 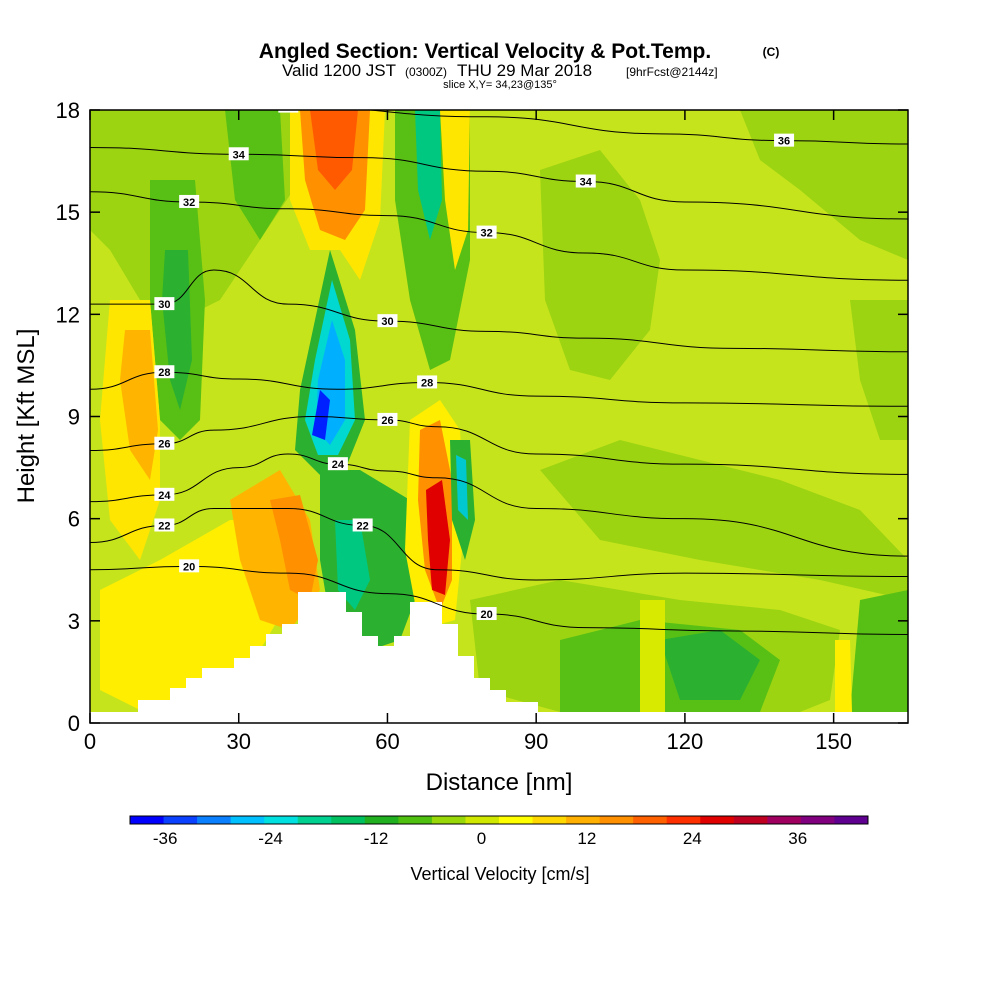 I want to click on colorbar, so click(x=499, y=820).